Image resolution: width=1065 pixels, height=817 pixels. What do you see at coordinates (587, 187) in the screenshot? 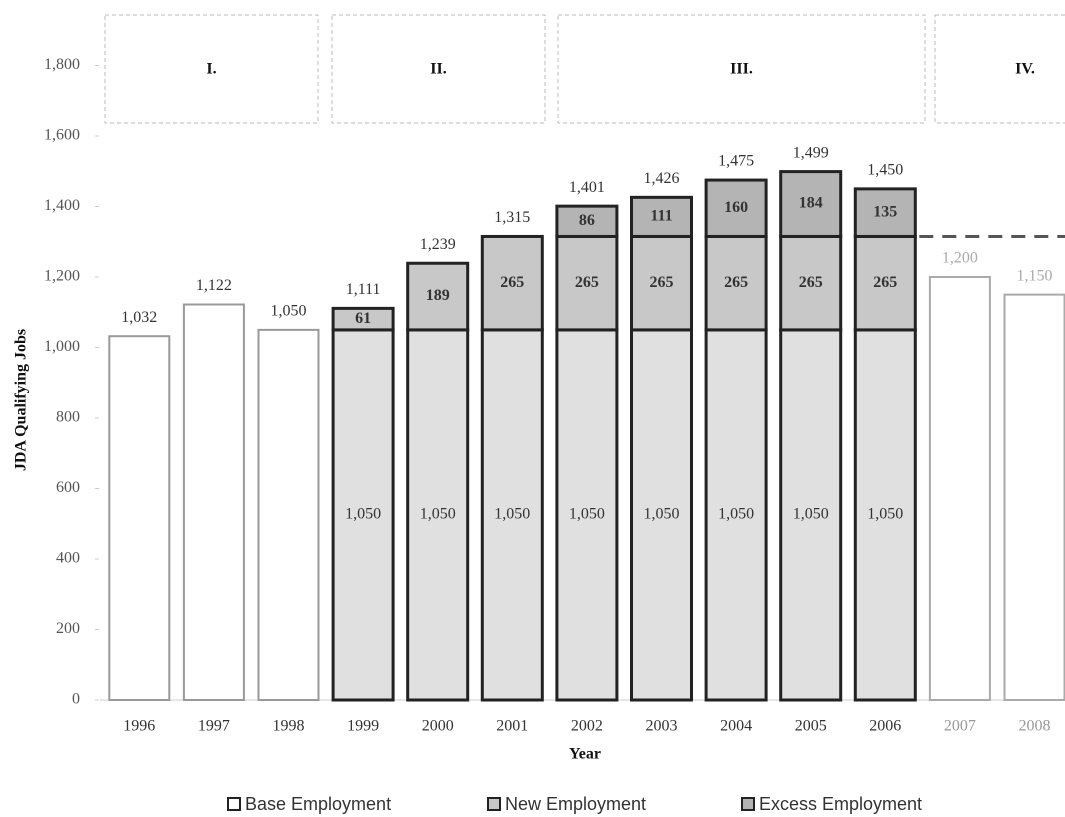
I see `total-label: 1,401` at bounding box center [587, 187].